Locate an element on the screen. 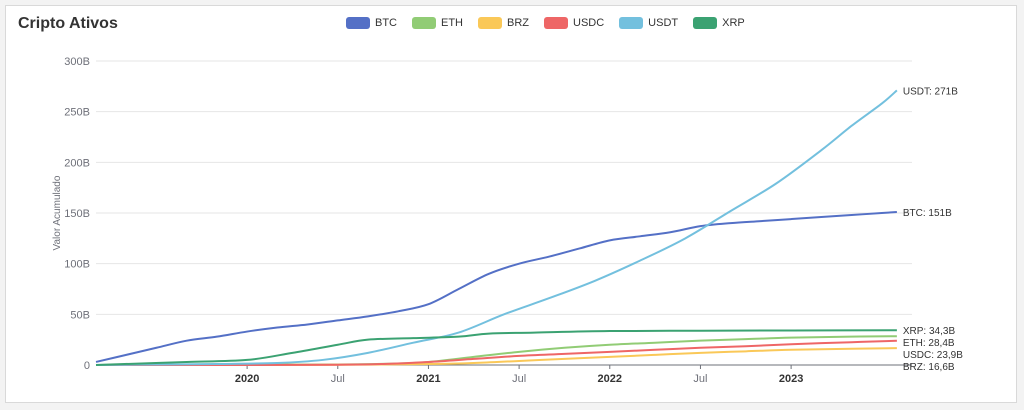 The width and height of the screenshot is (1024, 410). y-tick-label: 300B is located at coordinates (77, 62).